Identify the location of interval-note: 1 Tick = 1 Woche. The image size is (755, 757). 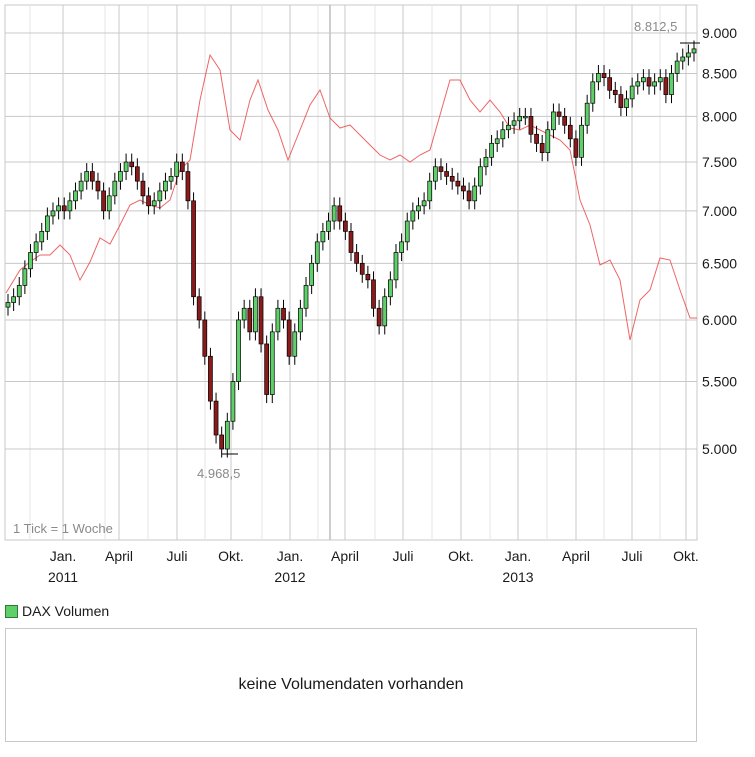
(63, 528).